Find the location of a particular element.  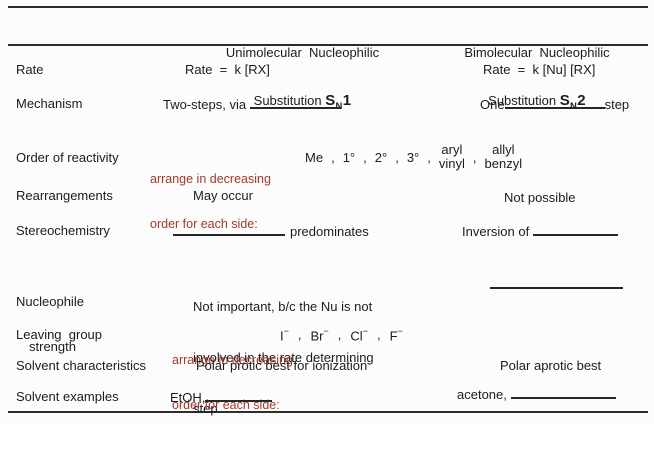

cell-solvent-examples-sn2: acetone, is located at coordinates (536, 394).